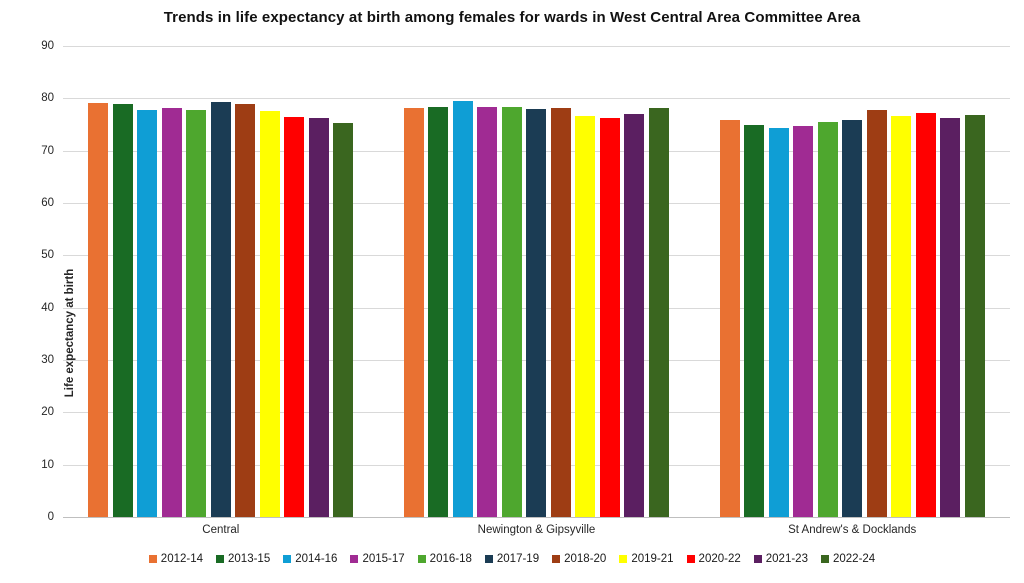 This screenshot has height=583, width=1024. Describe the element at coordinates (719, 559) in the screenshot. I see `legend-label: 2020-22` at that location.